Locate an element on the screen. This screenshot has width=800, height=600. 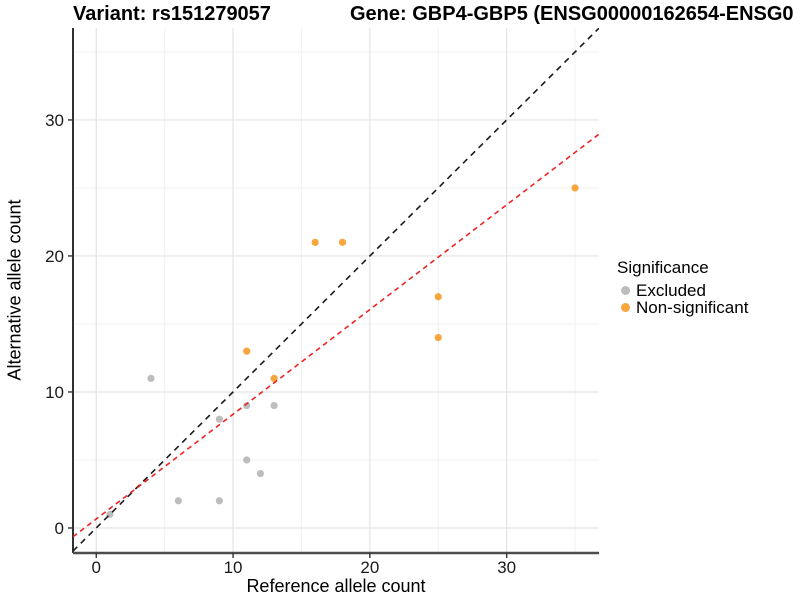
legend-item-excluded: Excluded is located at coordinates (682, 290).